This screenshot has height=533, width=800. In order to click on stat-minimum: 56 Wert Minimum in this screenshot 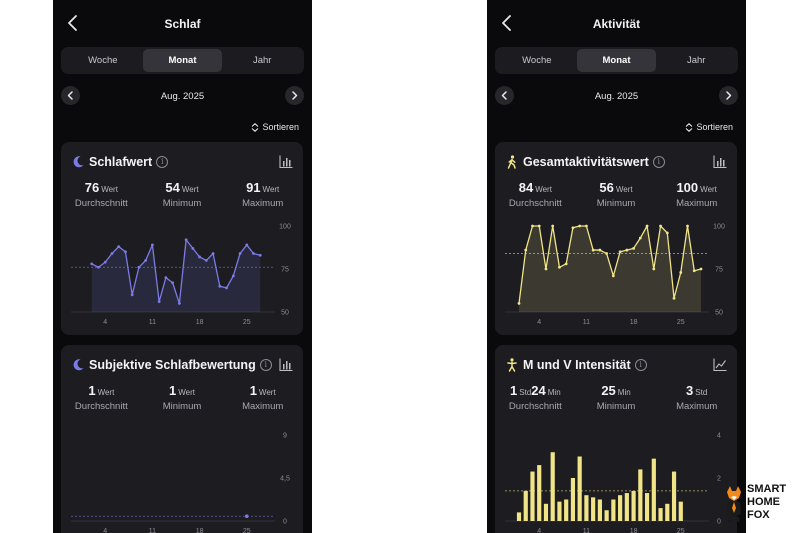, I will do `click(616, 194)`.